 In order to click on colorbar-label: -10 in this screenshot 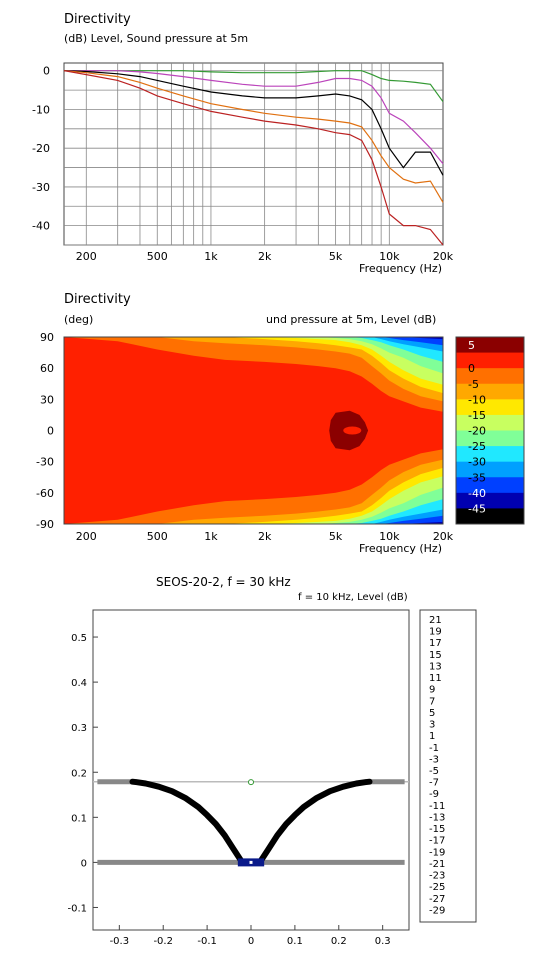, I will do `click(477, 399)`.